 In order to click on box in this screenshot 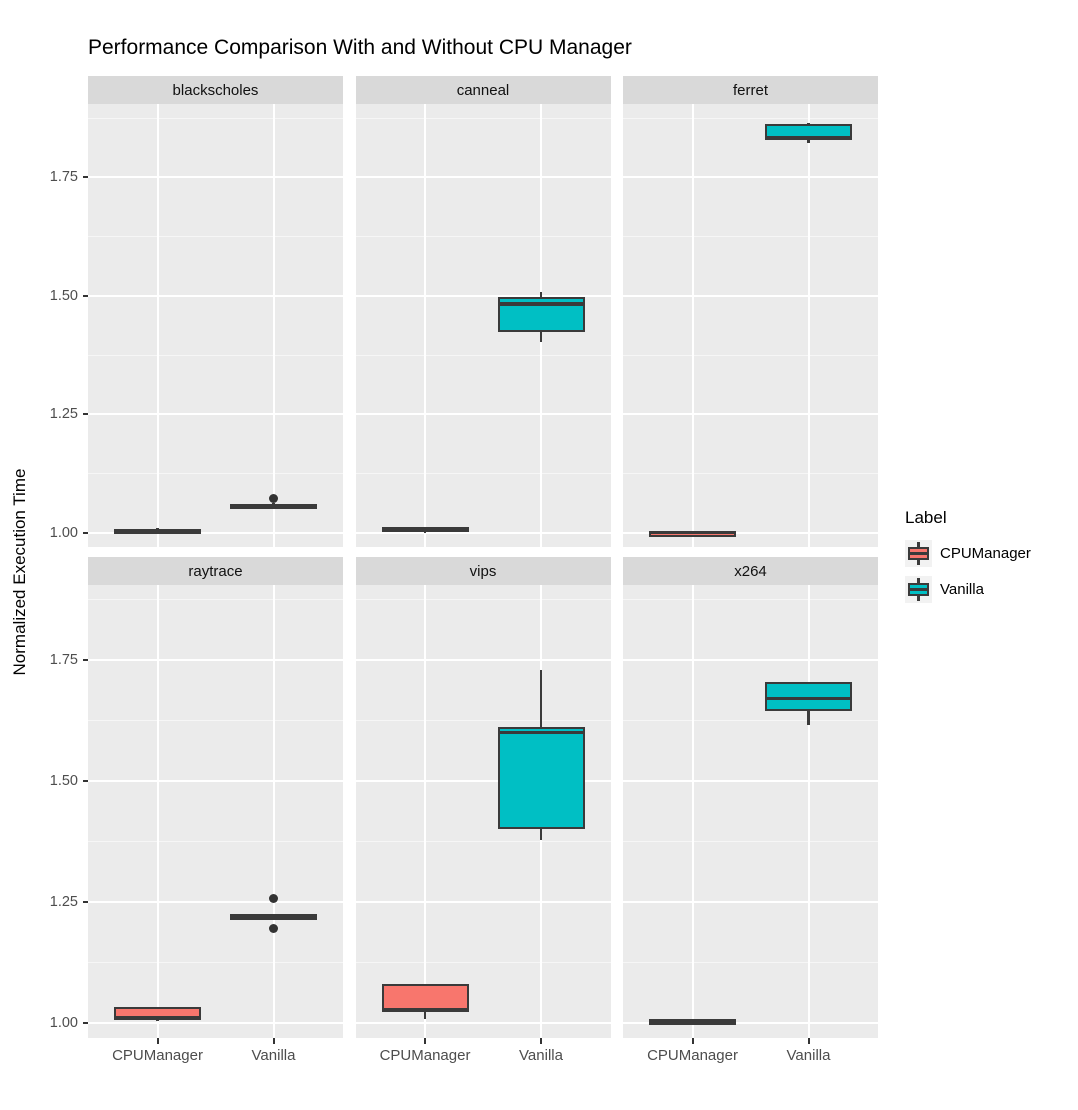, I will do `click(541, 777)`.